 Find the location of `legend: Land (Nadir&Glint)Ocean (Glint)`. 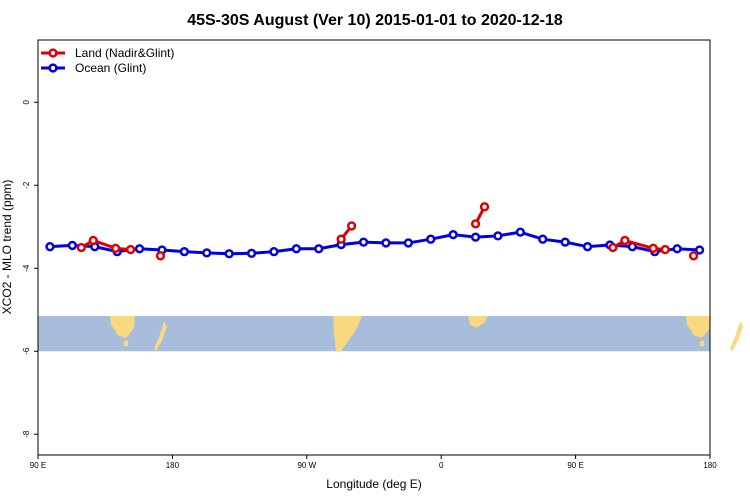

legend: Land (Nadir&Glint)Ocean (Glint) is located at coordinates (107, 60).